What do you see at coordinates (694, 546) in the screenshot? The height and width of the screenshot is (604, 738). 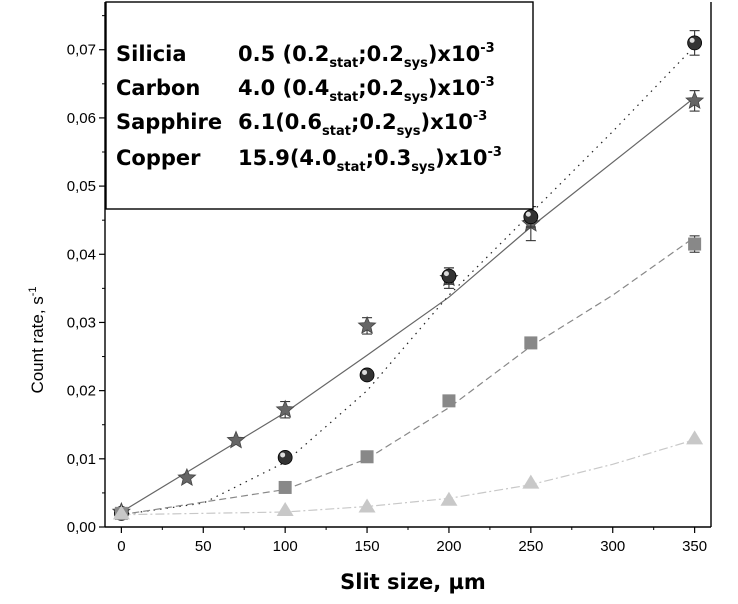 I see `x-tick-label: 350` at bounding box center [694, 546].